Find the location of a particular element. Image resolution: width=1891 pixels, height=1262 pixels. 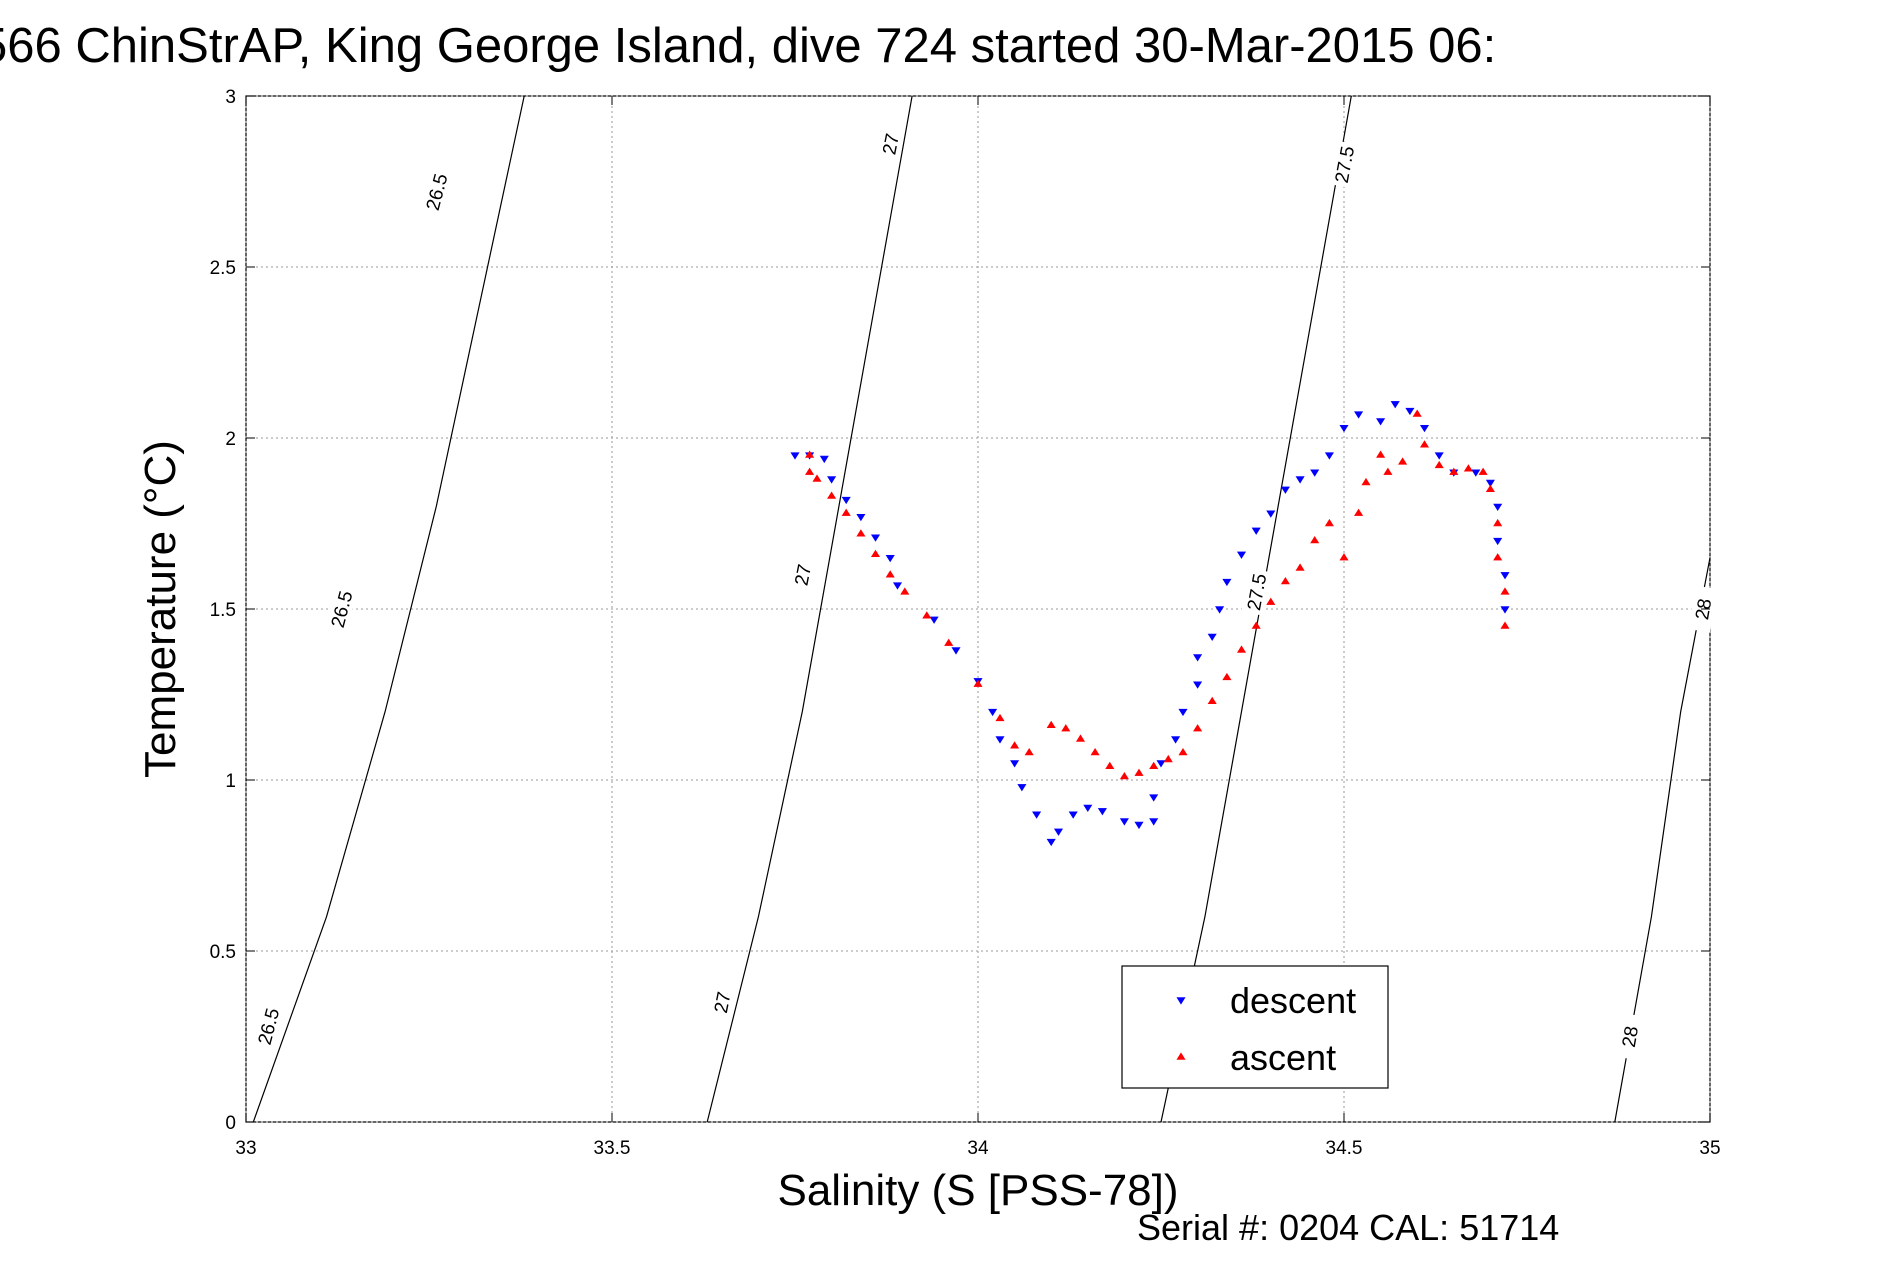

legend-box is located at coordinates (1255, 1027).